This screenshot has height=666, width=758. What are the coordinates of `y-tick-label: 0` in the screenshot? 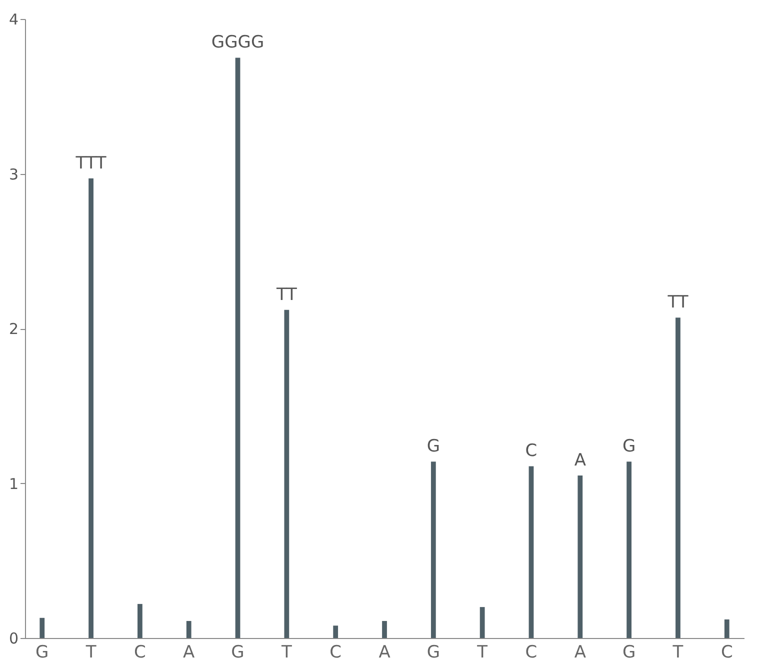 It's located at (13, 639).